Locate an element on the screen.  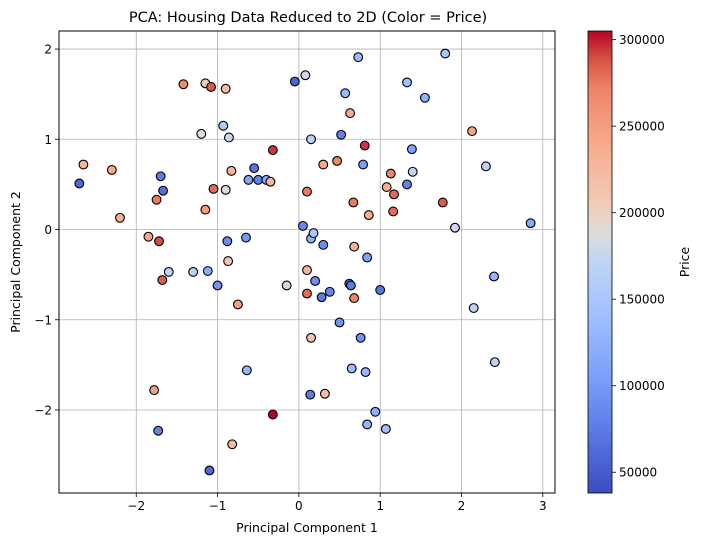
colorbar-tick-label: 250000 is located at coordinates (642, 127).